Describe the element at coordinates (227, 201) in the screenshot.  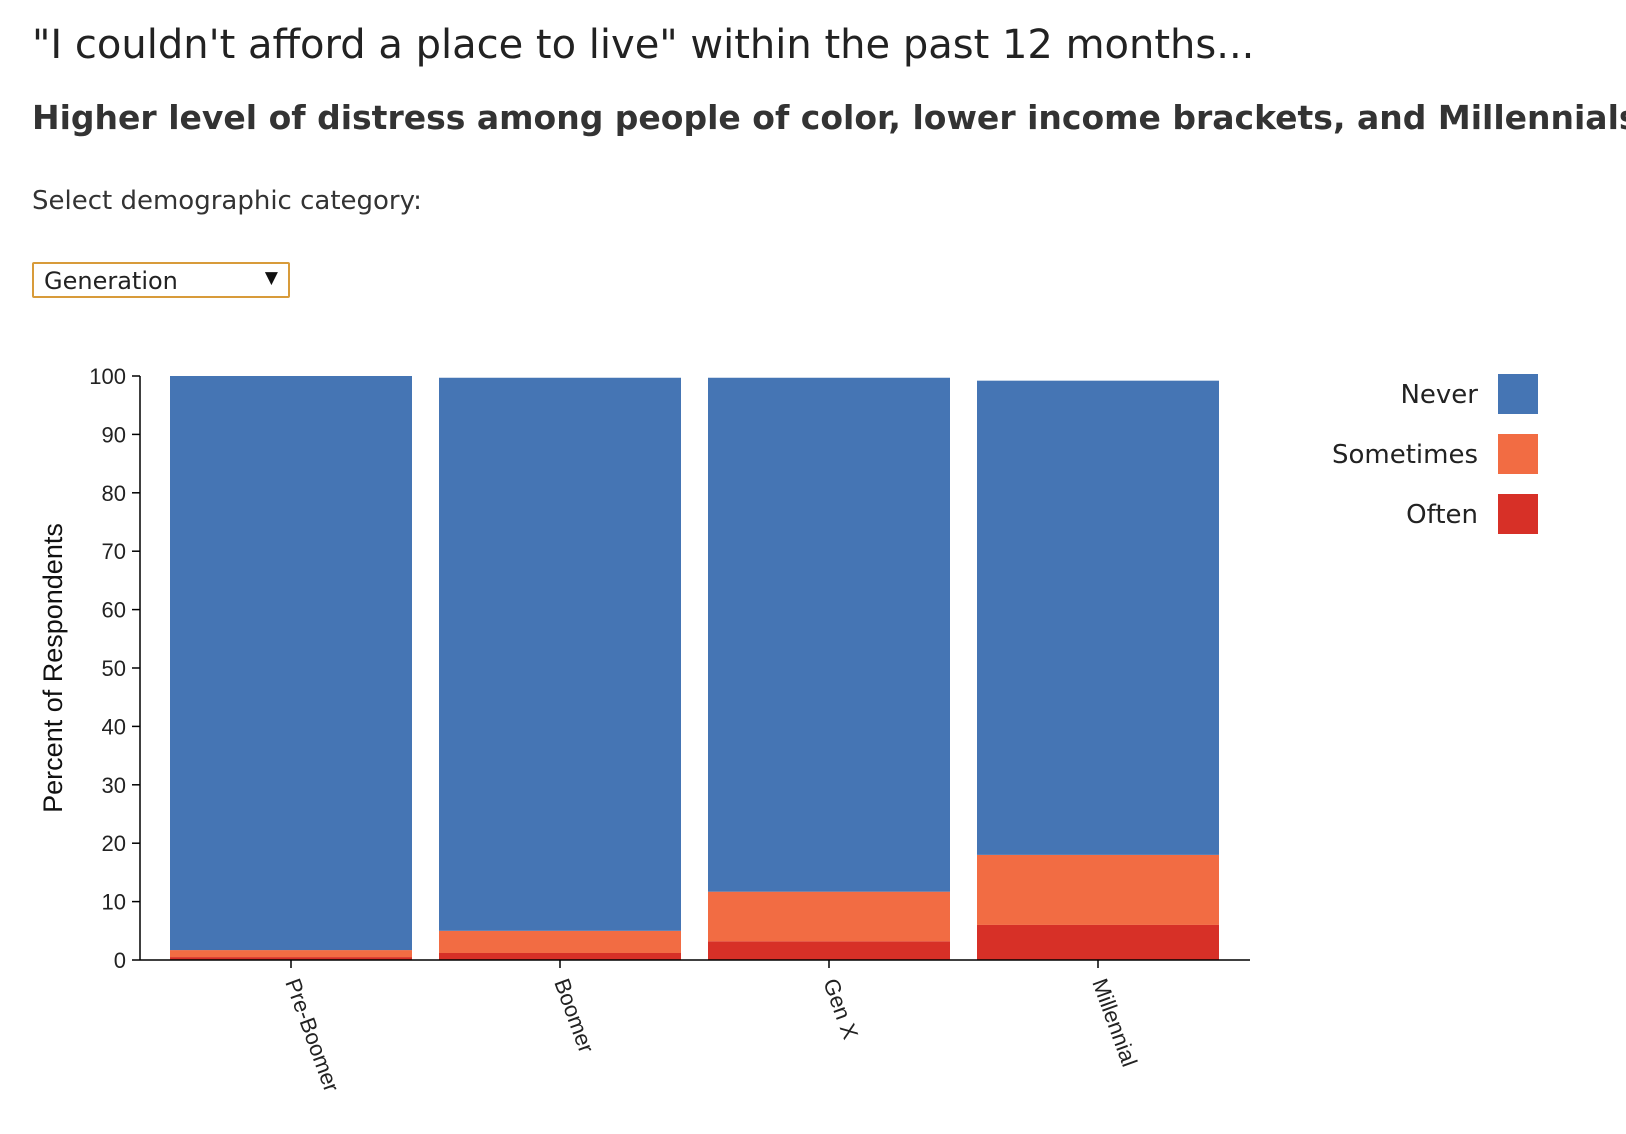
I see `select-label: Select demographic category:` at that location.